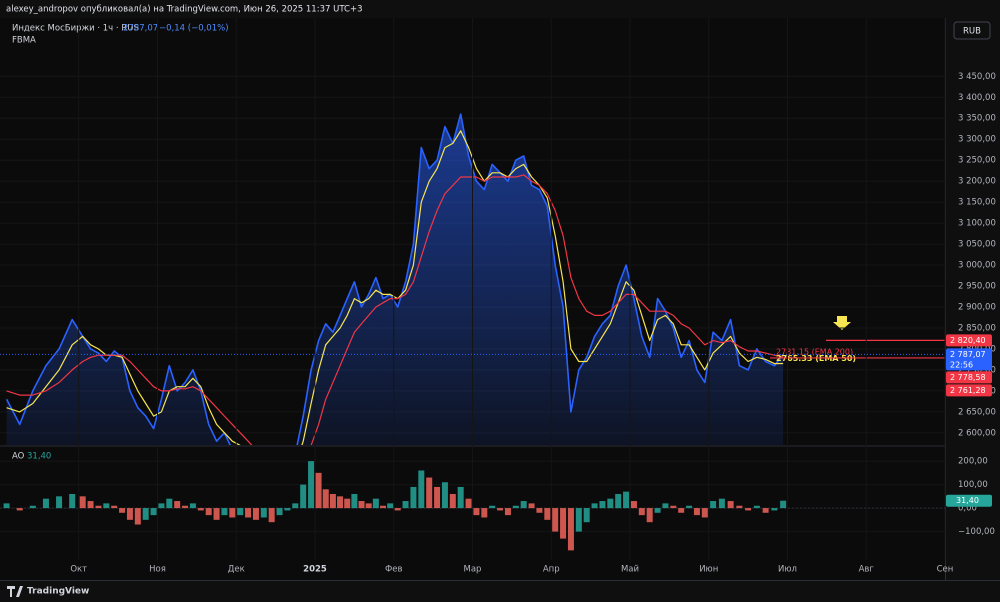 The width and height of the screenshot is (1000, 602). Describe the element at coordinates (977, 245) in the screenshot. I see `y-tick-label: 3 050,00` at that location.